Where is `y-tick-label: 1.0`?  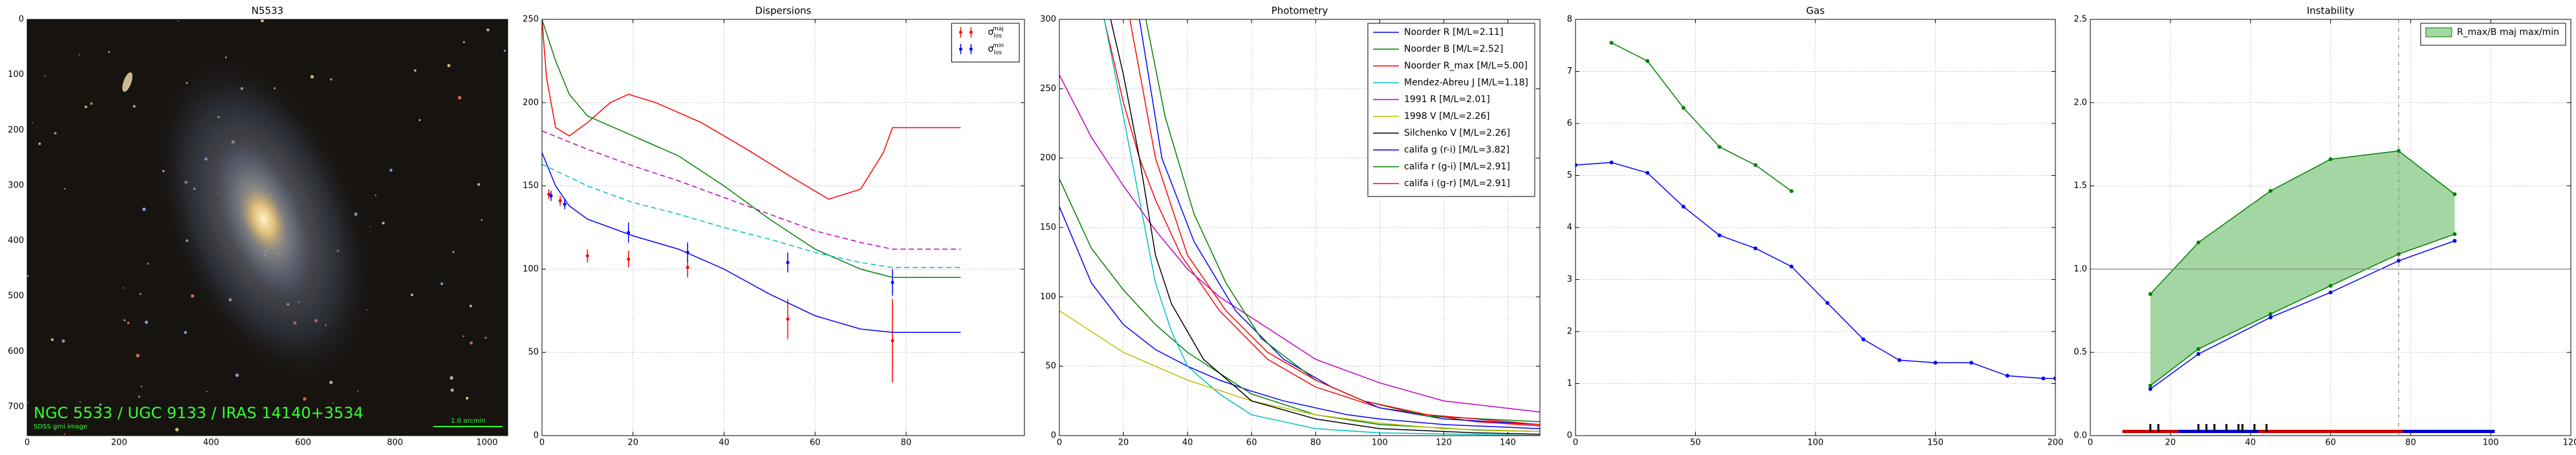 y-tick-label: 1.0 is located at coordinates (2080, 269).